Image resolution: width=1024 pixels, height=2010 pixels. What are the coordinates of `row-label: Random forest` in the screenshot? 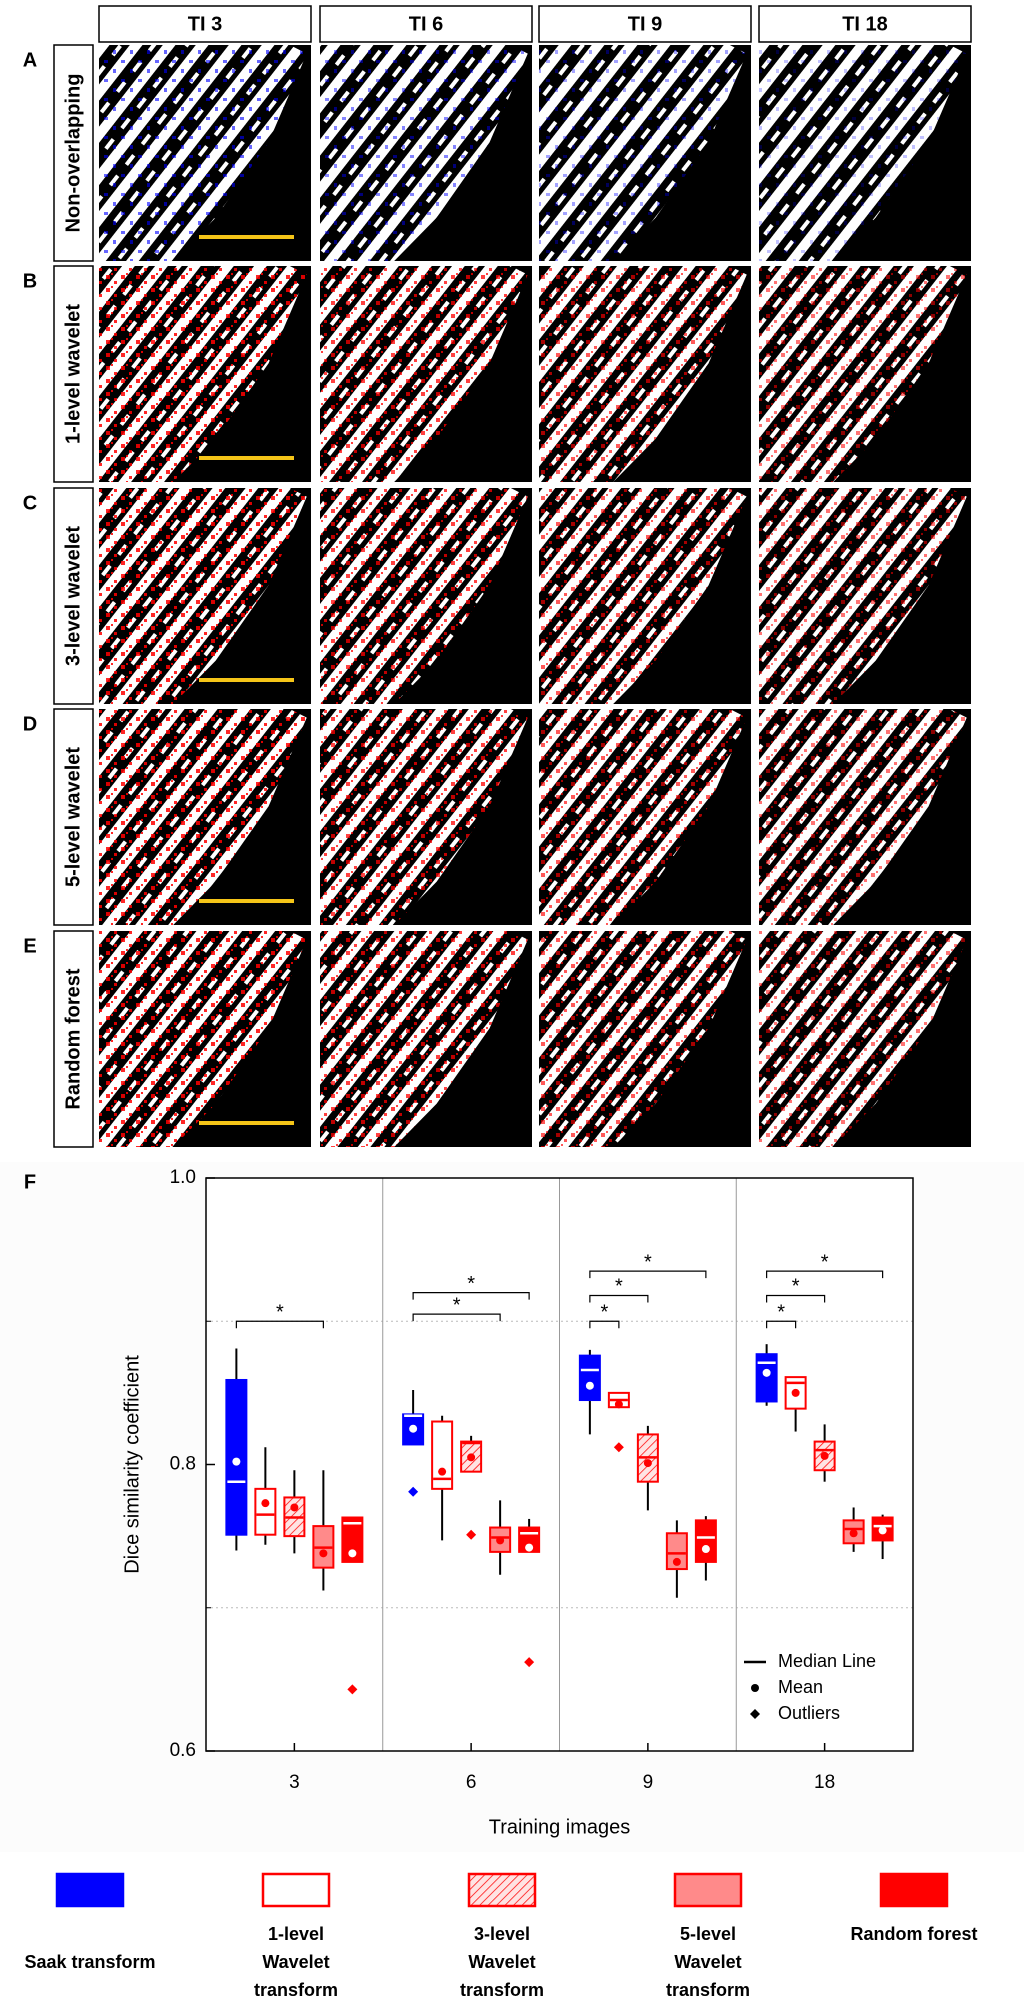 It's located at (73, 1038).